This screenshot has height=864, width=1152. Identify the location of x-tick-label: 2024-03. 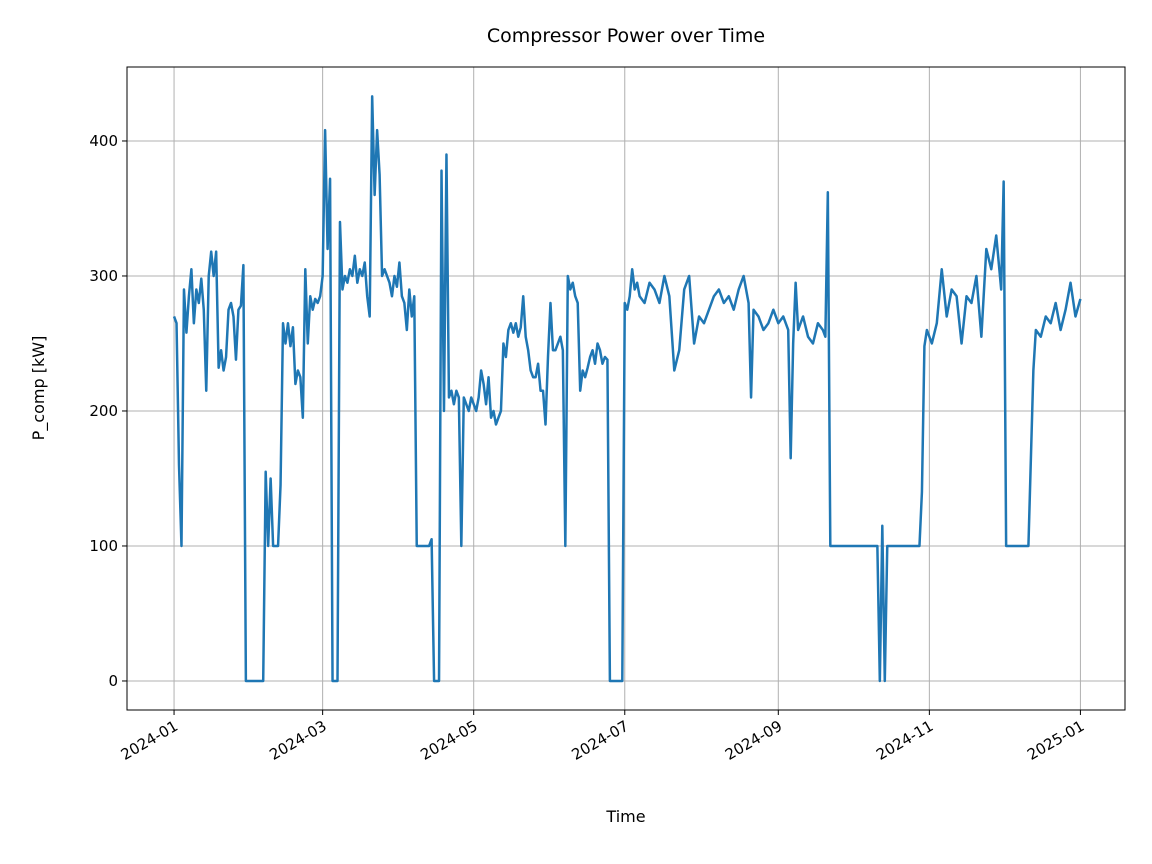
(297, 740).